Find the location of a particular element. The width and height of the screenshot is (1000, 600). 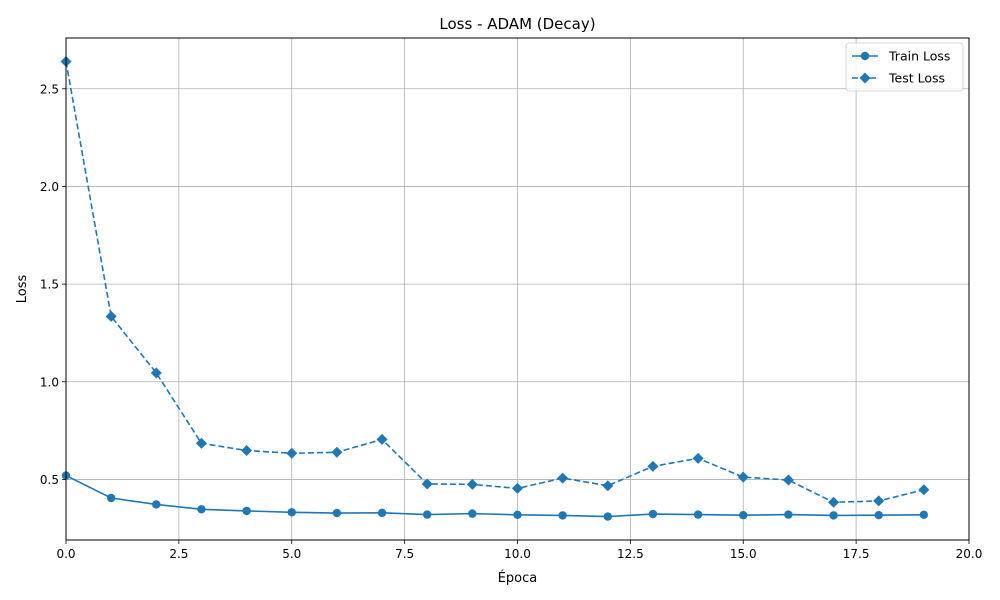

test-loss-legend-label: Test Loss is located at coordinates (916, 78).